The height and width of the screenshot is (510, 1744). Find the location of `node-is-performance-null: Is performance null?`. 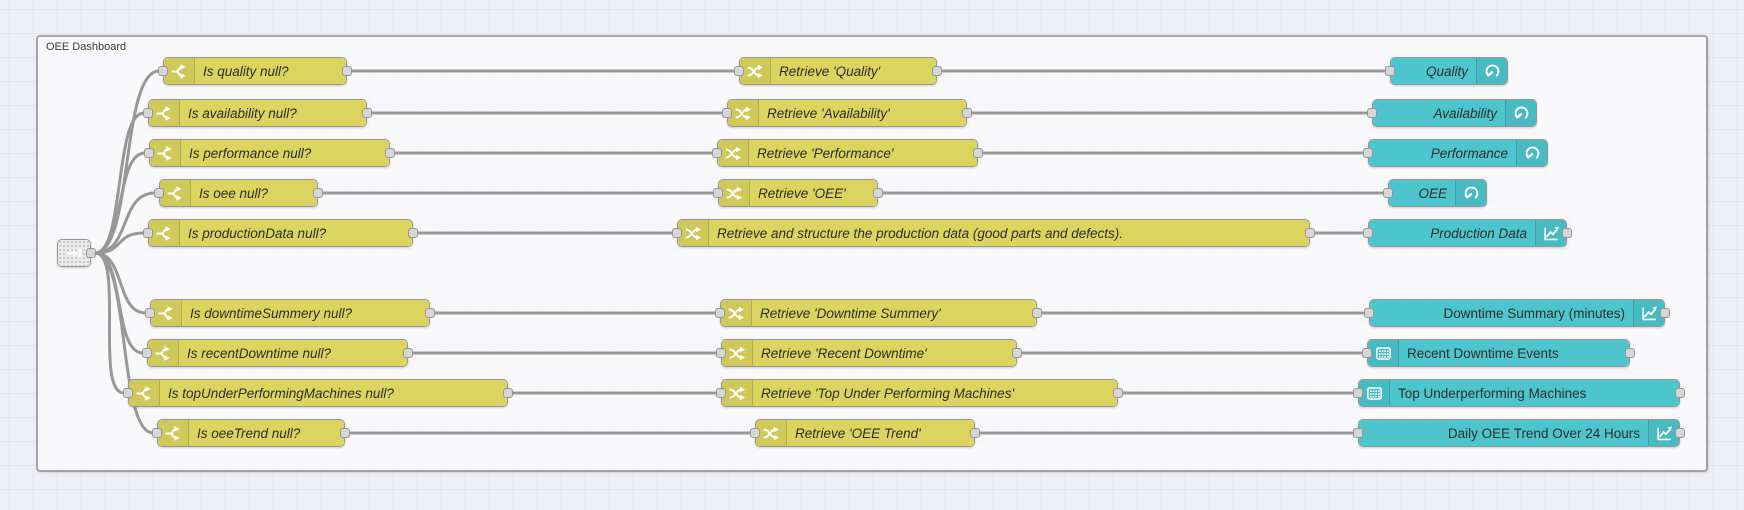

node-is-performance-null: Is performance null? is located at coordinates (269, 153).